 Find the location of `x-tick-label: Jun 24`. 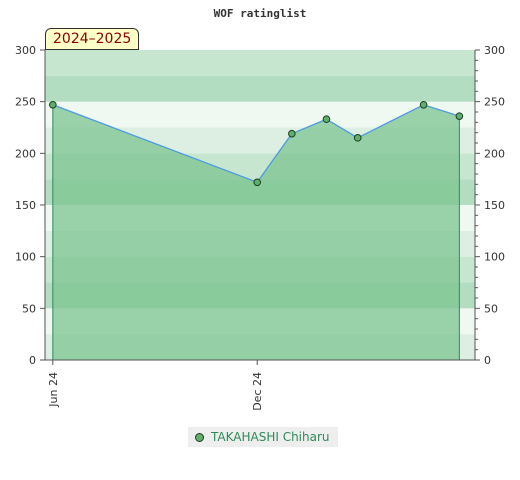

x-tick-label: Jun 24 is located at coordinates (53, 390).